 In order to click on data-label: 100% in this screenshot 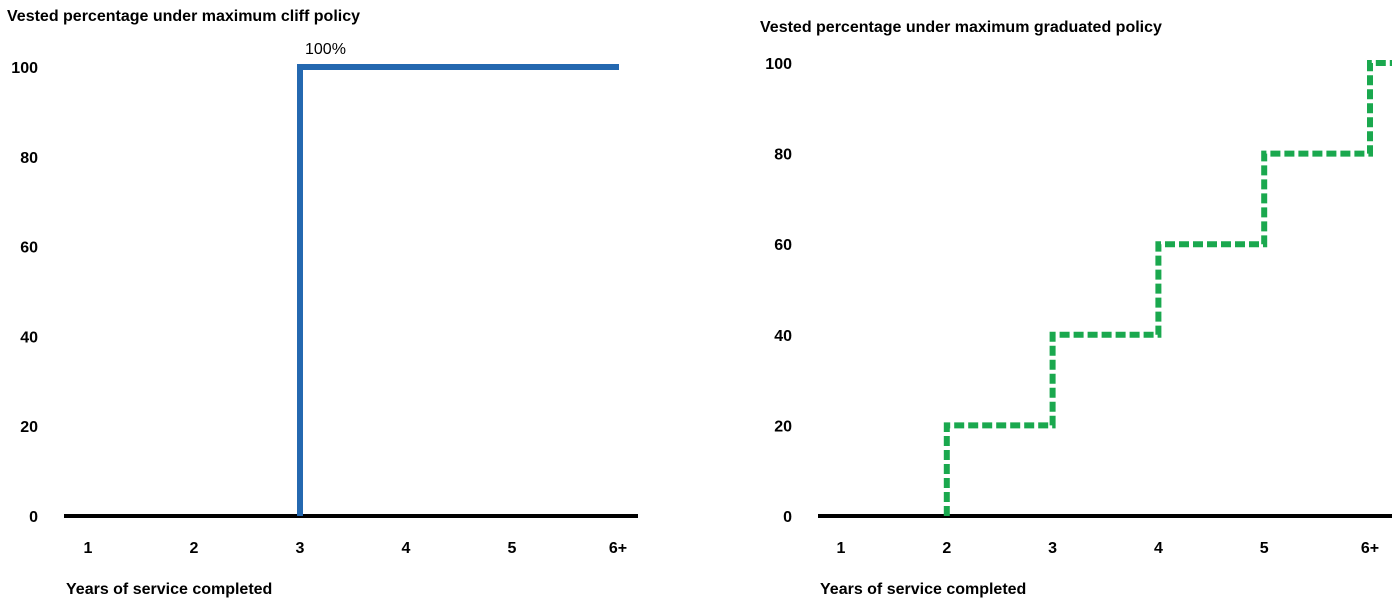, I will do `click(325, 49)`.